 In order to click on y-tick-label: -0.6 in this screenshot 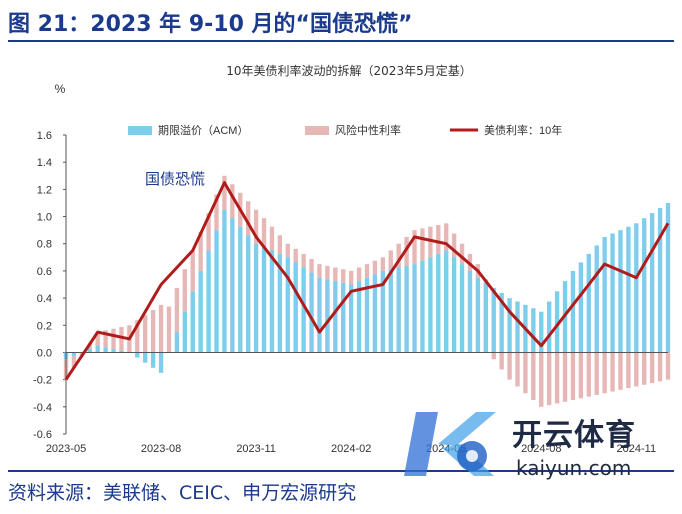, I will do `click(42, 435)`.